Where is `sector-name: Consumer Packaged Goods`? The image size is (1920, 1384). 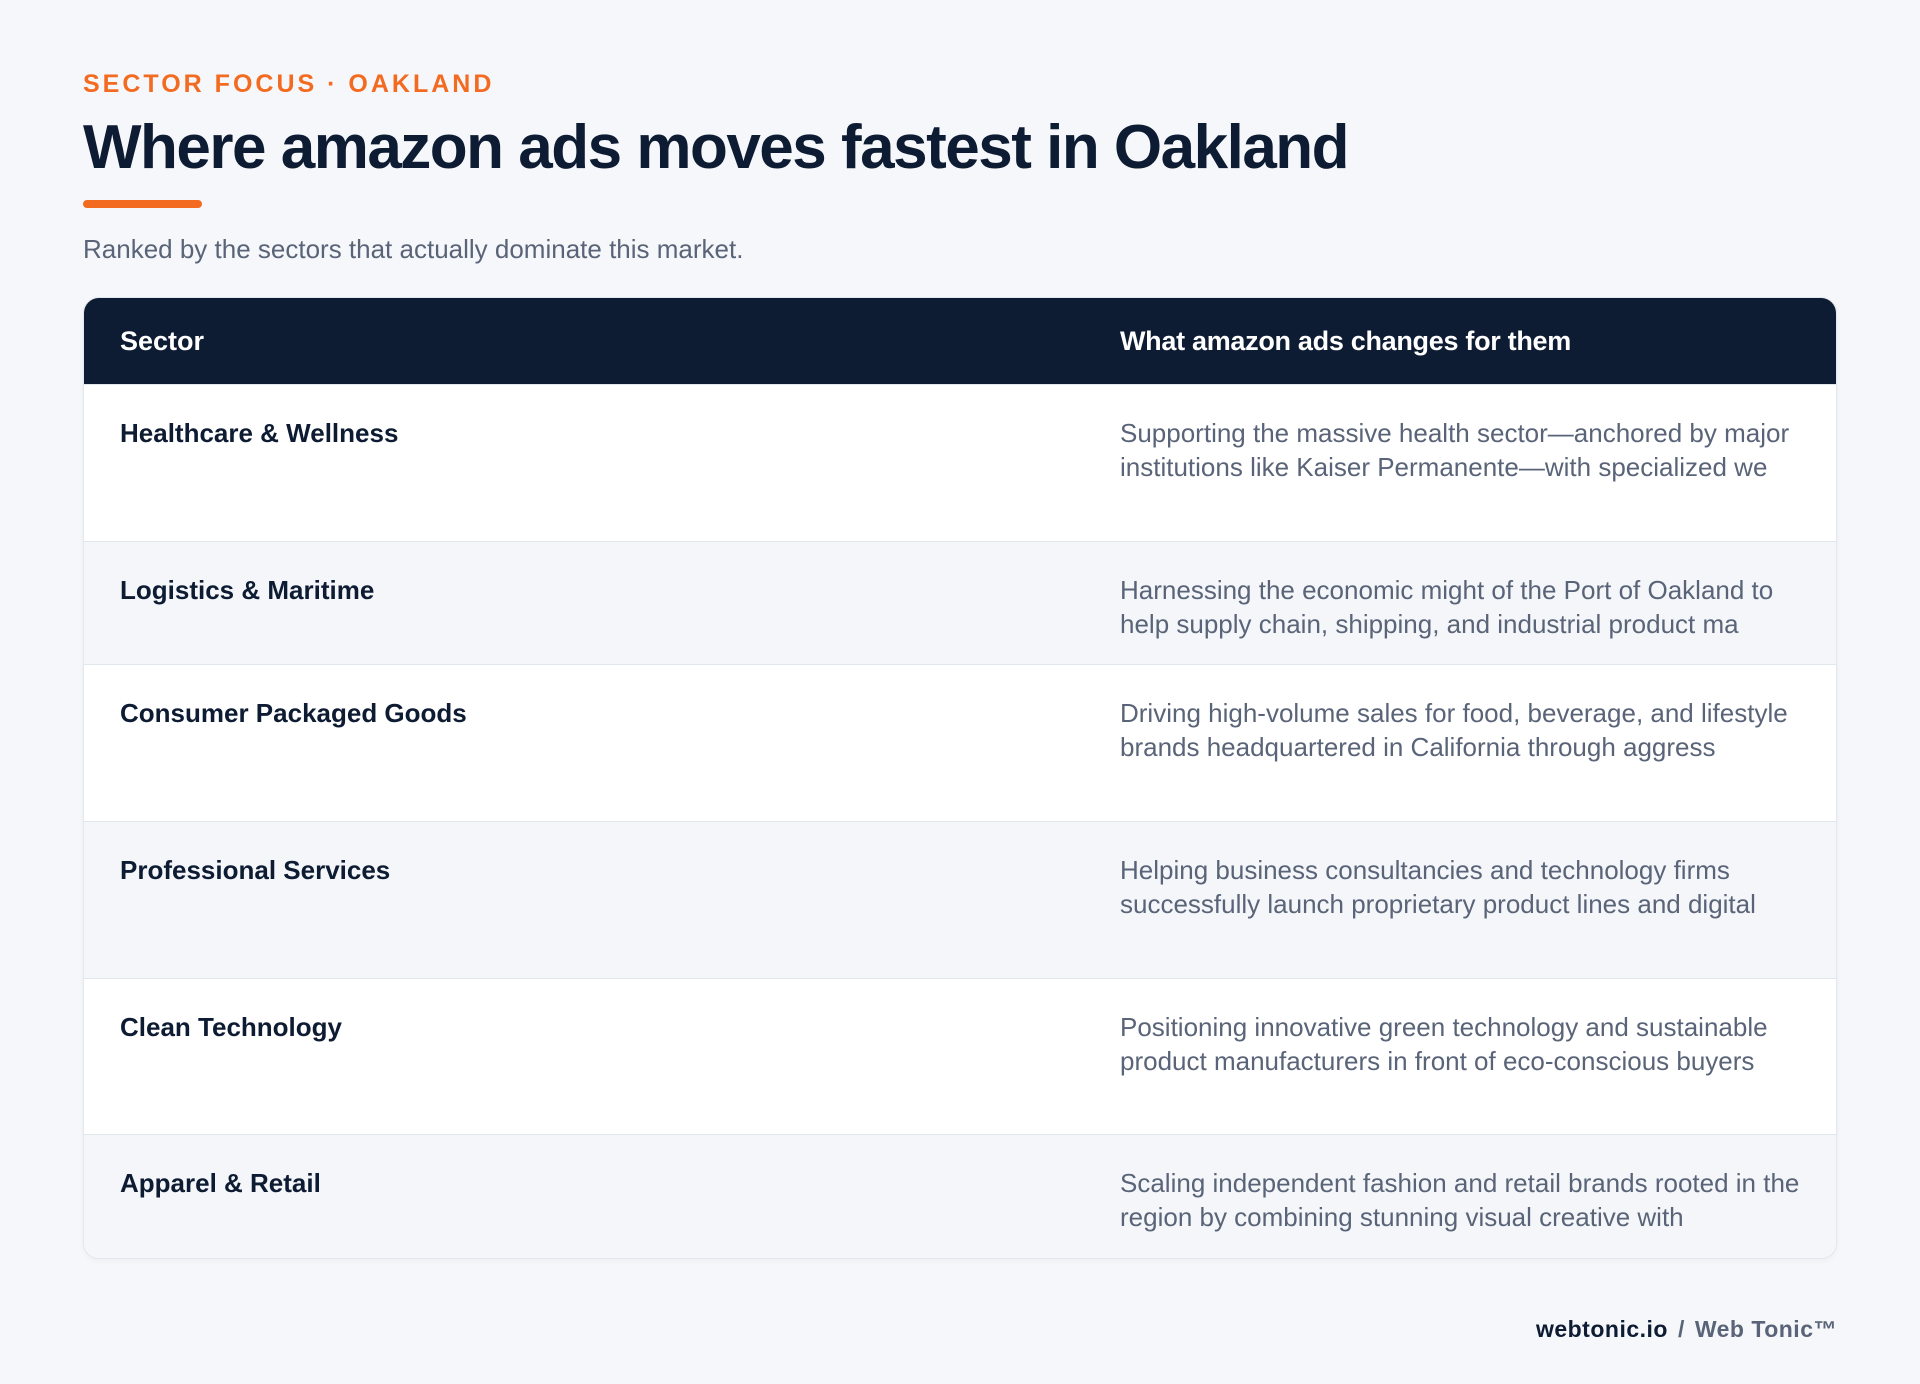
sector-name: Consumer Packaged Goods is located at coordinates (293, 713).